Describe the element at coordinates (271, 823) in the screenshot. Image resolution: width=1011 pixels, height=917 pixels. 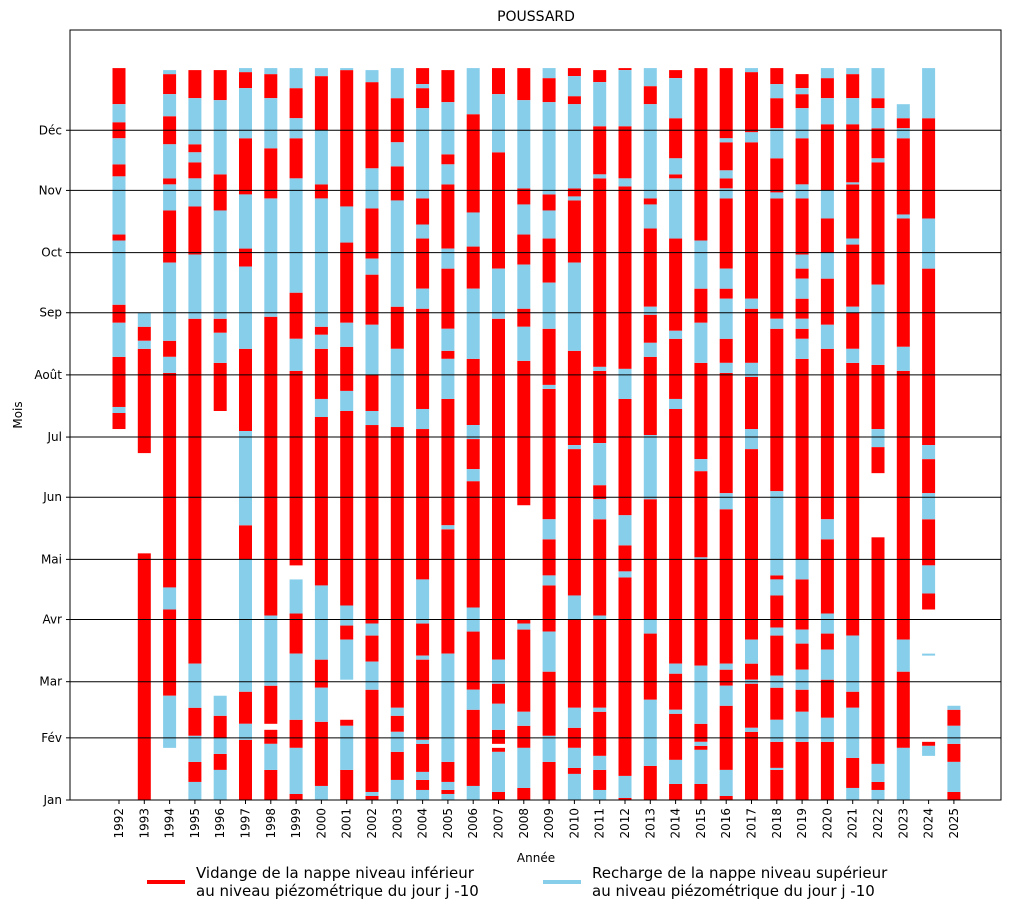
I see `x-tick-label: 1998` at that location.